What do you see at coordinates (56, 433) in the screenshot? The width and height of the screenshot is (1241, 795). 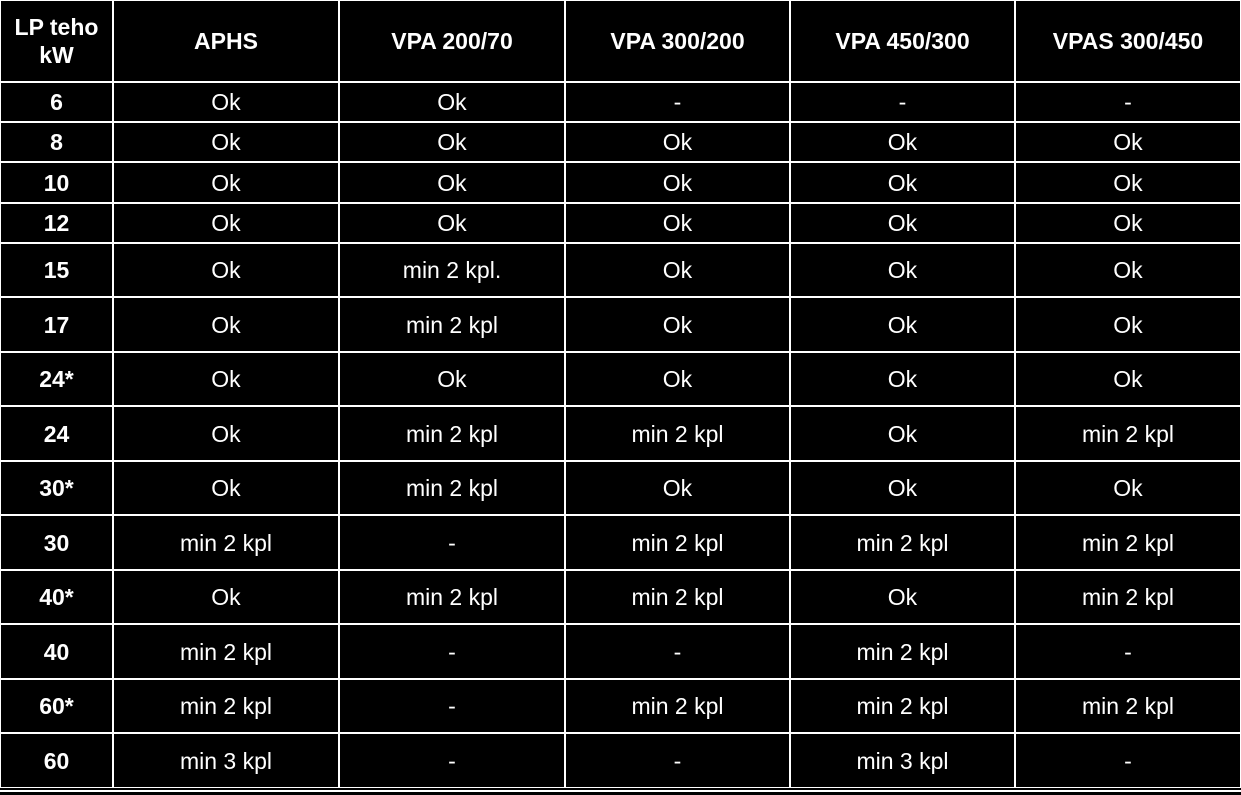 I see `row-label: 24` at bounding box center [56, 433].